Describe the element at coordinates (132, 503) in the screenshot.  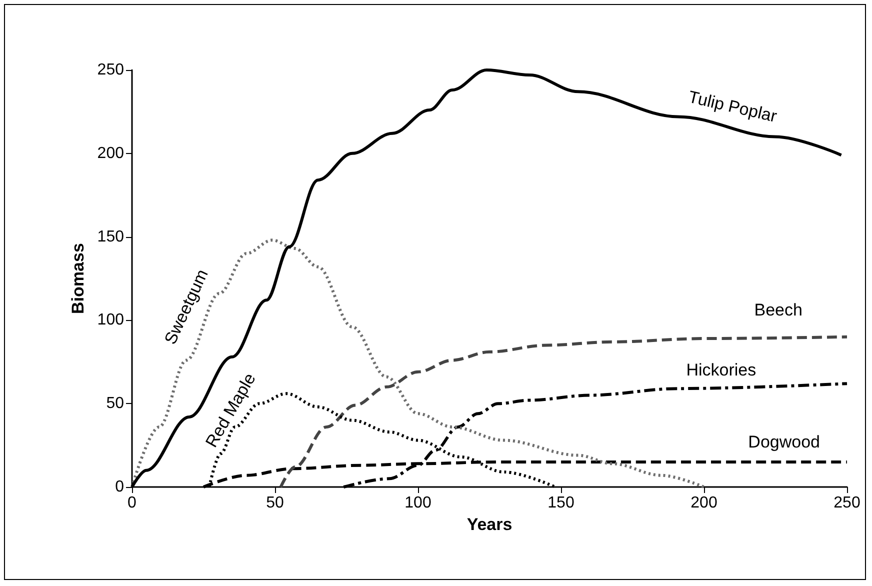
I see `x-tick-label: 0` at that location.